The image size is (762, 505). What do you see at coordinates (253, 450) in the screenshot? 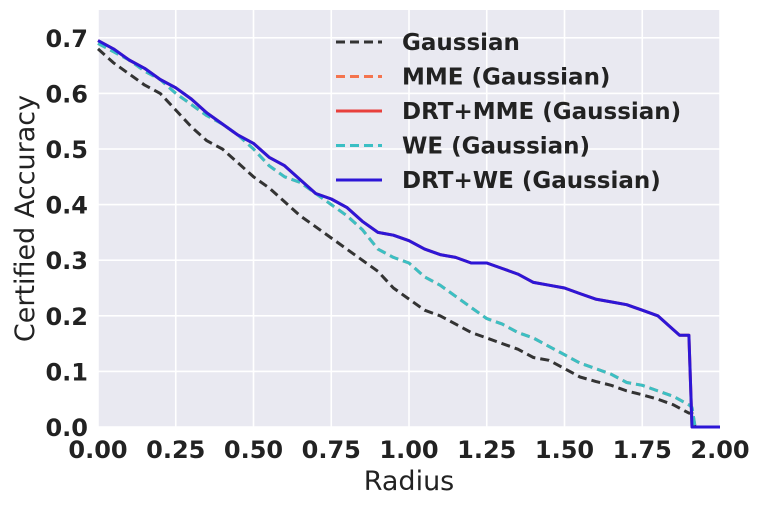
I see `x-tick-label: 0.50` at bounding box center [253, 450].